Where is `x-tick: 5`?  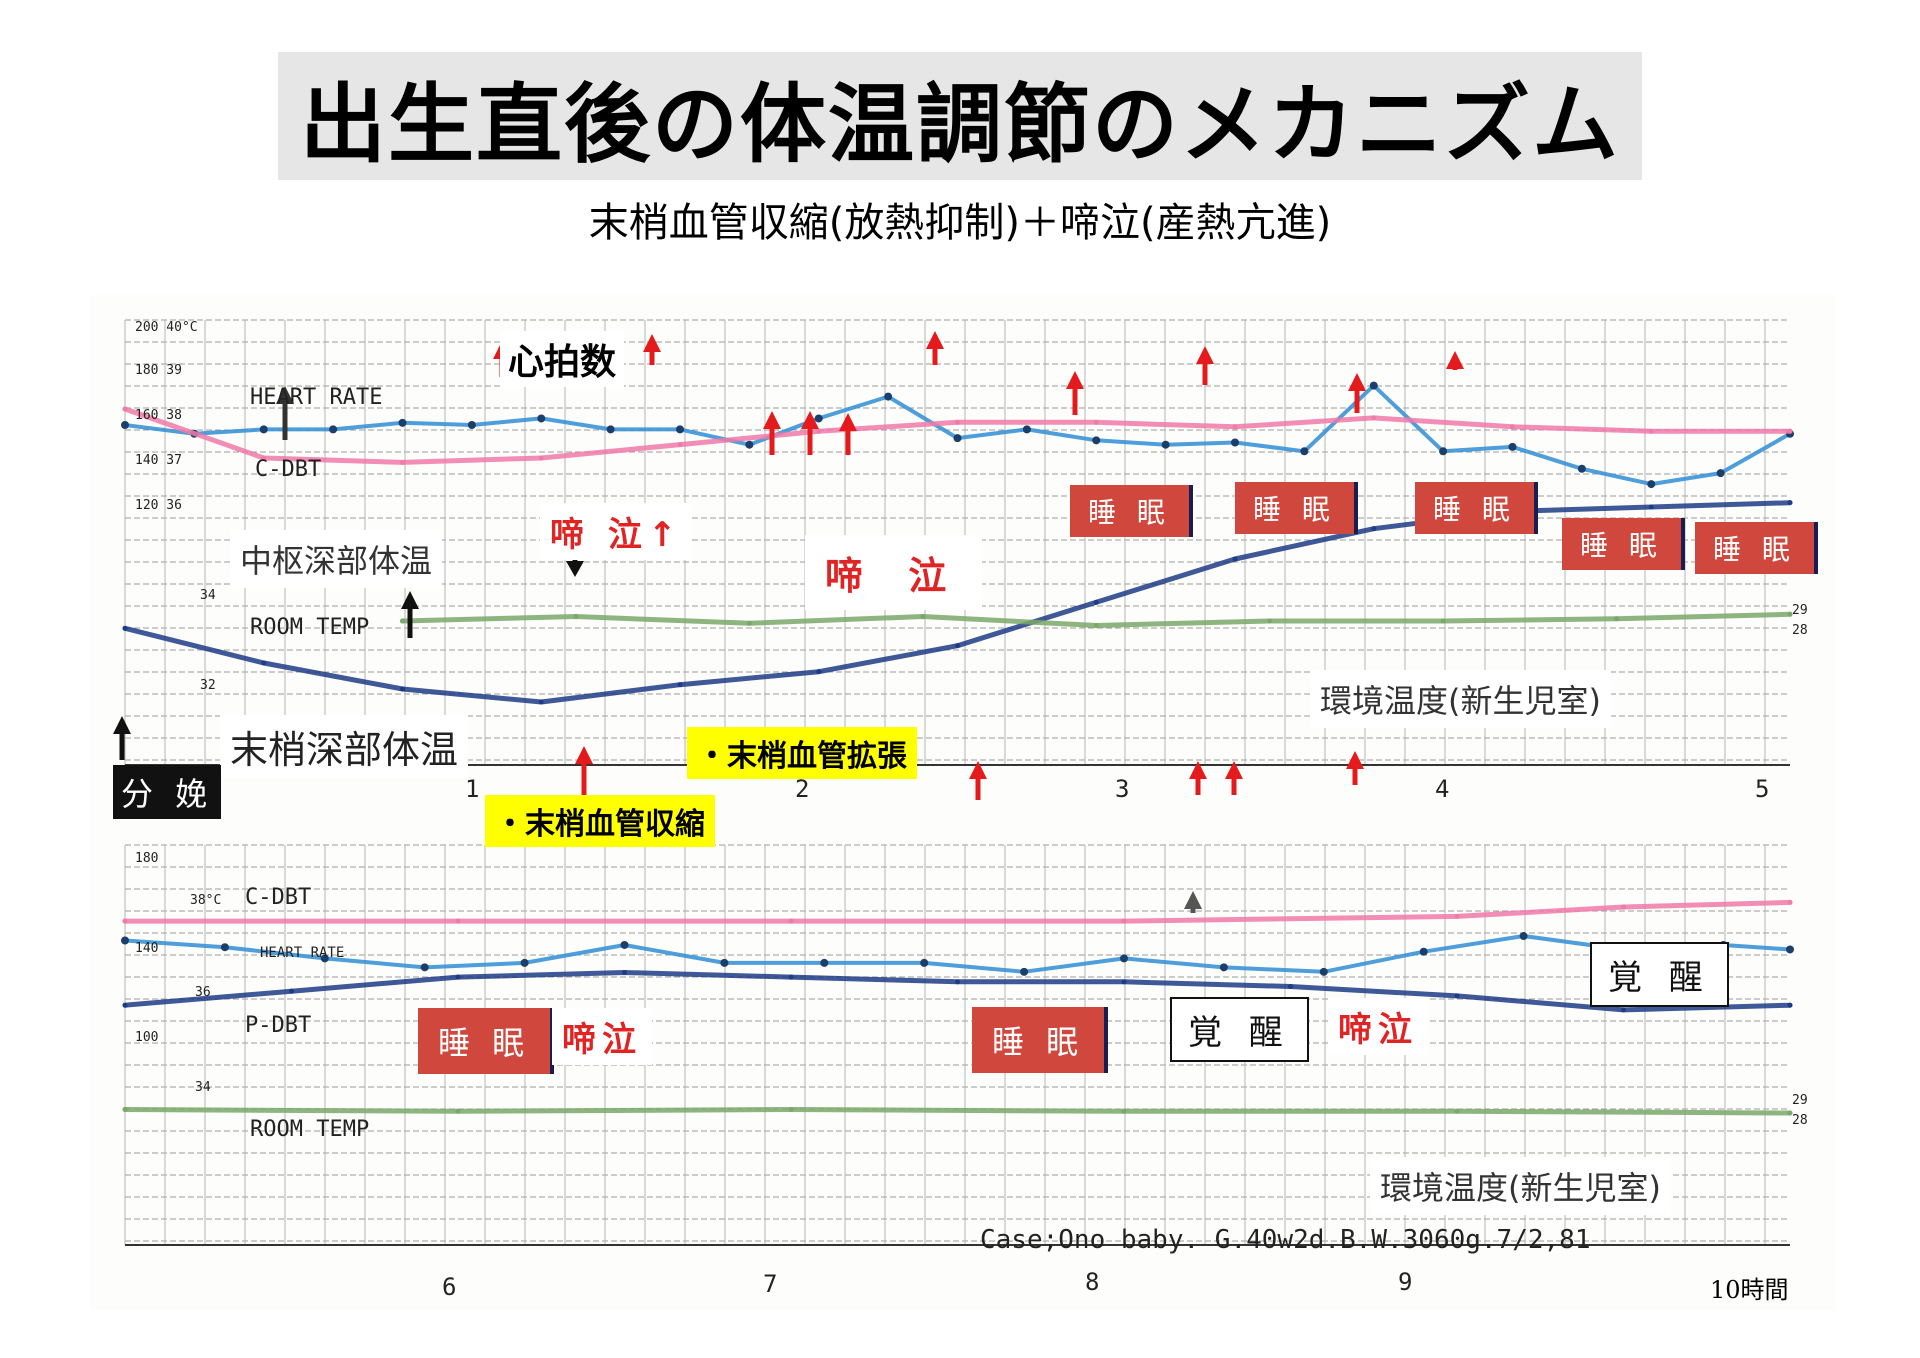
x-tick: 5 is located at coordinates (1762, 789).